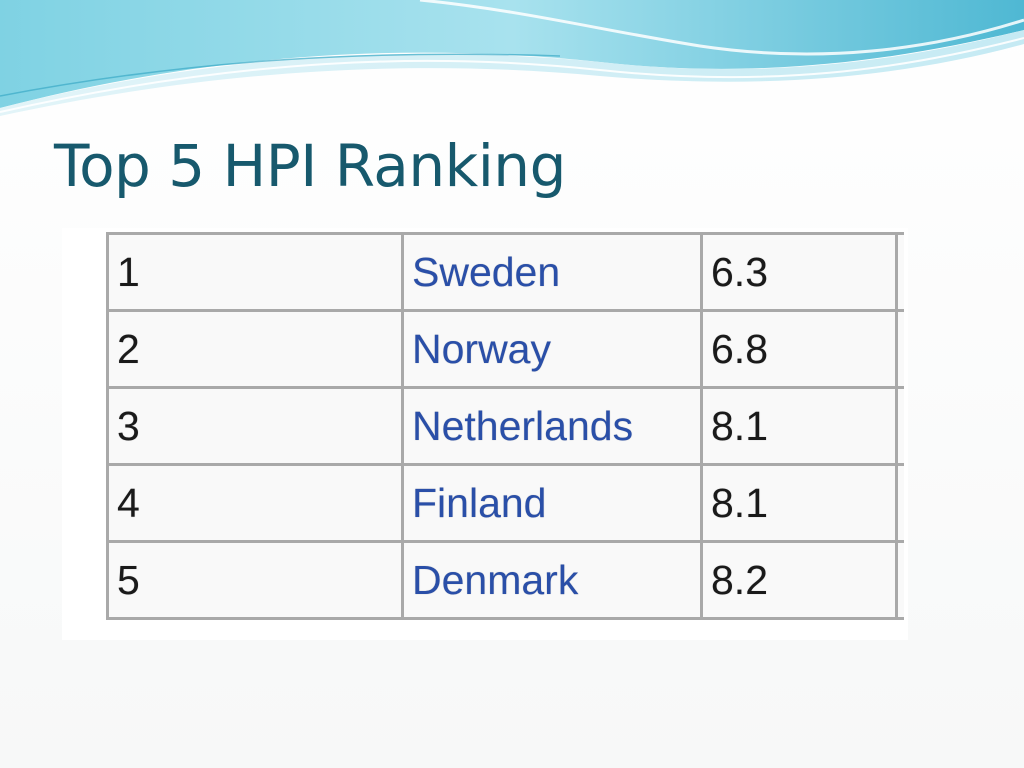 The width and height of the screenshot is (1024, 768). What do you see at coordinates (799, 349) in the screenshot?
I see `score-cell: 6.8` at bounding box center [799, 349].